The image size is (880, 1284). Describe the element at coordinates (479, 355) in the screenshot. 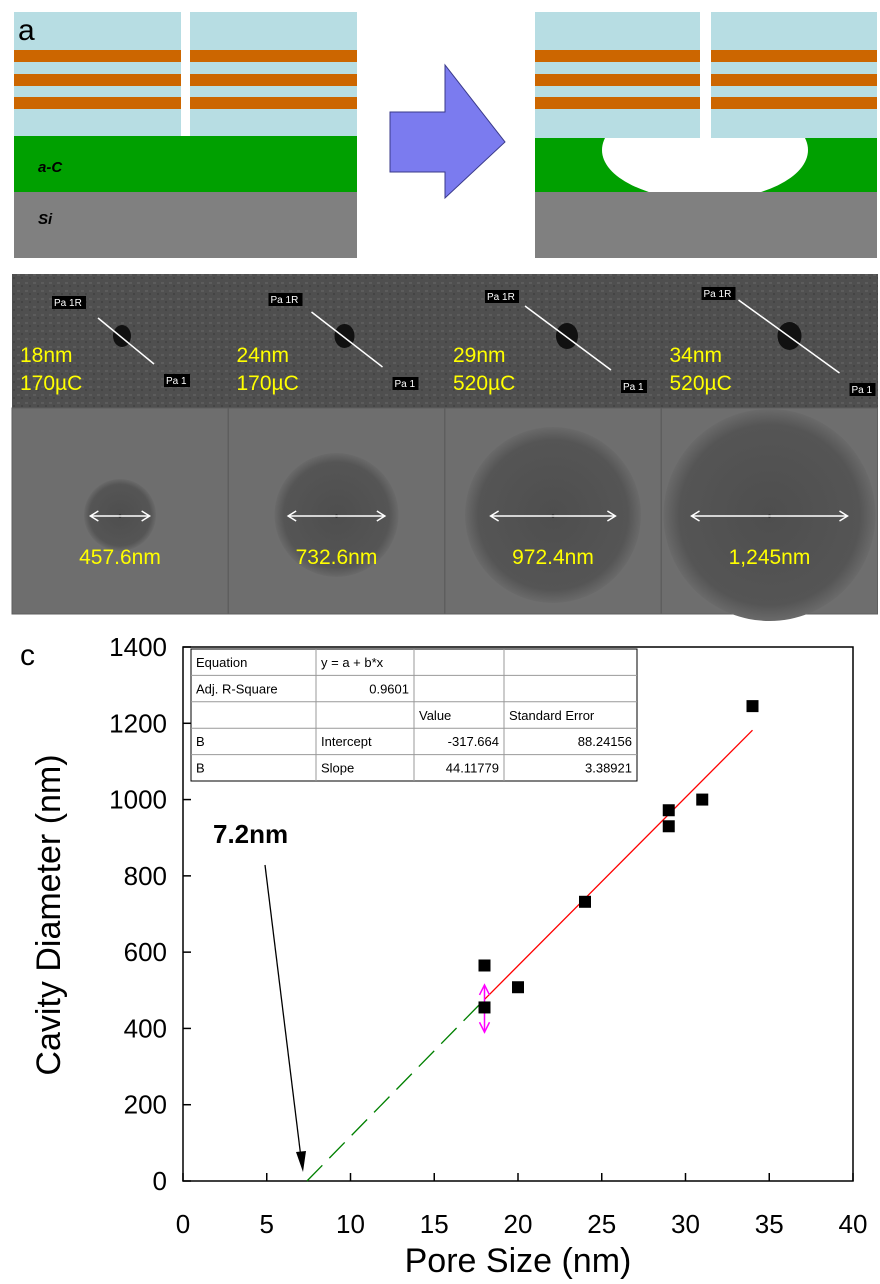

I see `pore-label: 29nm` at that location.